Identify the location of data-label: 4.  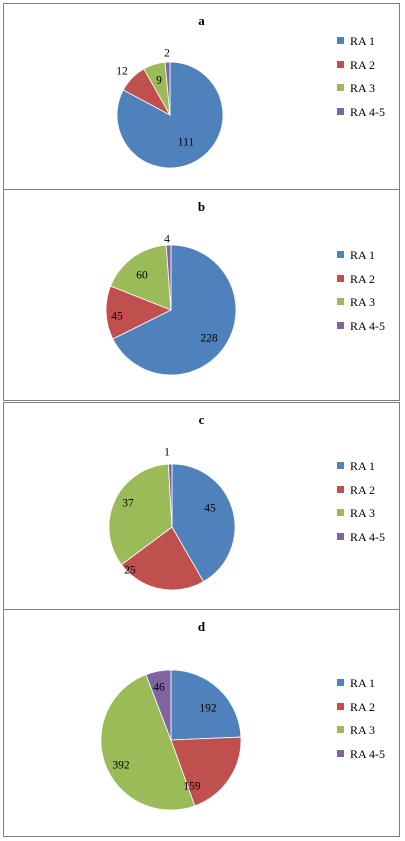
(167, 240).